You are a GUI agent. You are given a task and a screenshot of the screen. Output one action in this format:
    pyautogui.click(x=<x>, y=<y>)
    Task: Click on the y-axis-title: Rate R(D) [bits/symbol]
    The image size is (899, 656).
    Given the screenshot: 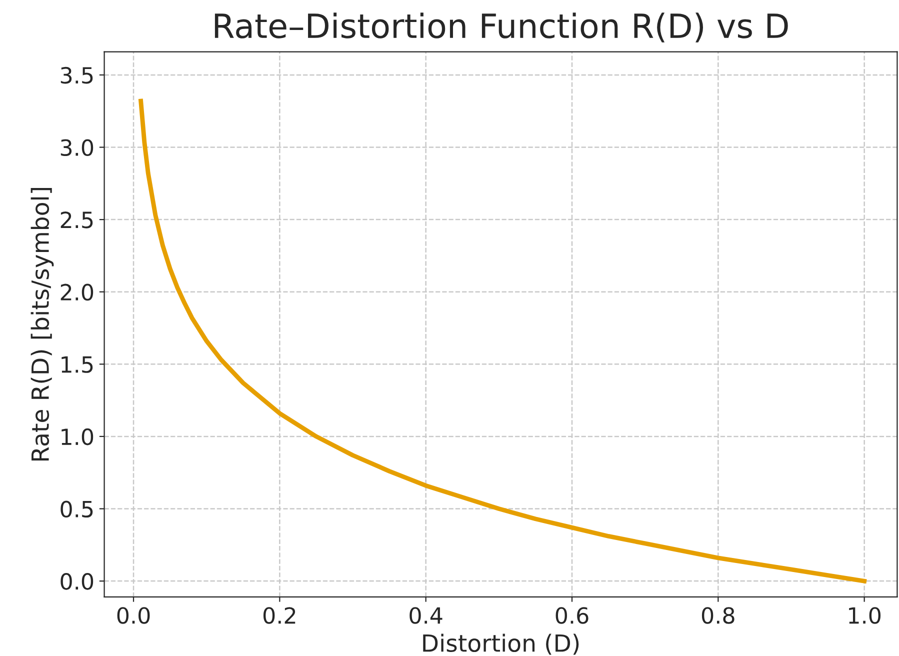 What is the action you would take?
    pyautogui.click(x=42, y=324)
    